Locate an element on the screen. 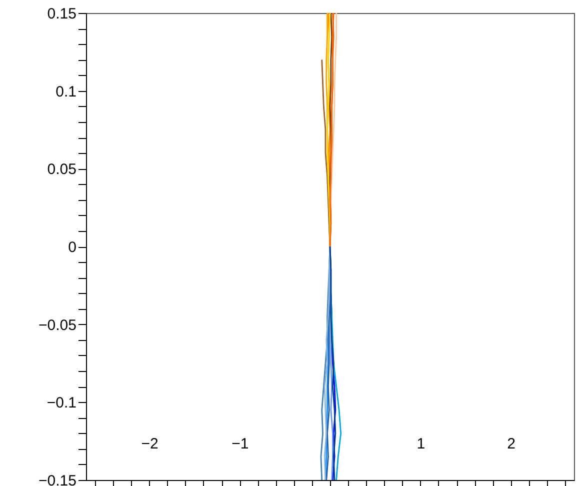 This screenshot has height=486, width=581. y-tick-label: −0.1 is located at coordinates (61, 403).